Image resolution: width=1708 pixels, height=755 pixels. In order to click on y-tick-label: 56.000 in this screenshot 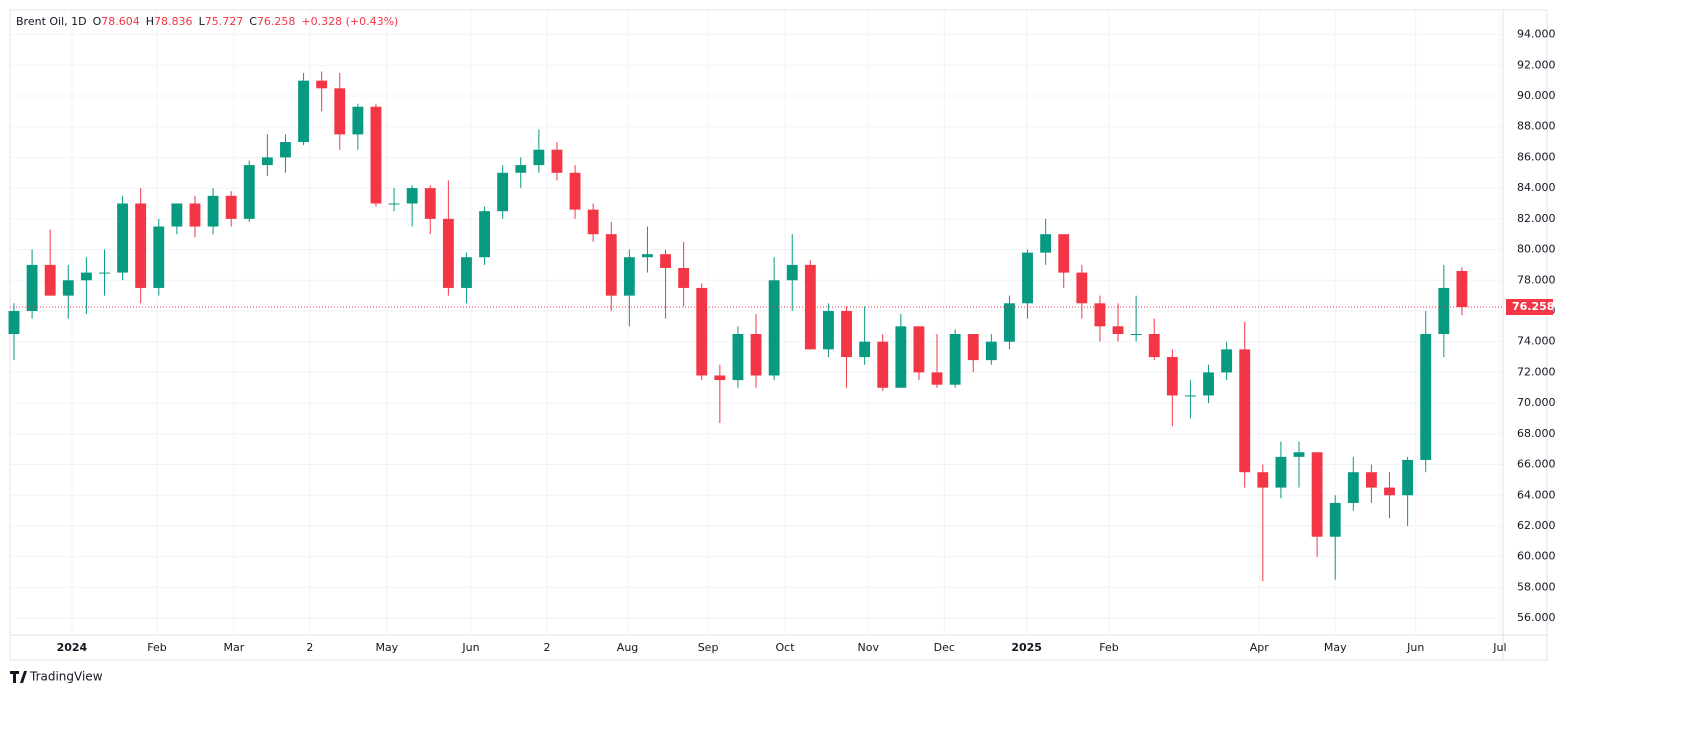, I will do `click(1536, 617)`.